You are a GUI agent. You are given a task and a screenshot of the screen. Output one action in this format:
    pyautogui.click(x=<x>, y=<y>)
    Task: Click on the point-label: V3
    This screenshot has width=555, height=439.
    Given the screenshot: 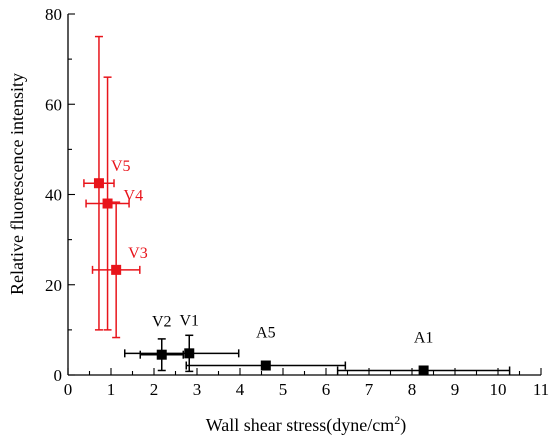 What is the action you would take?
    pyautogui.click(x=138, y=253)
    